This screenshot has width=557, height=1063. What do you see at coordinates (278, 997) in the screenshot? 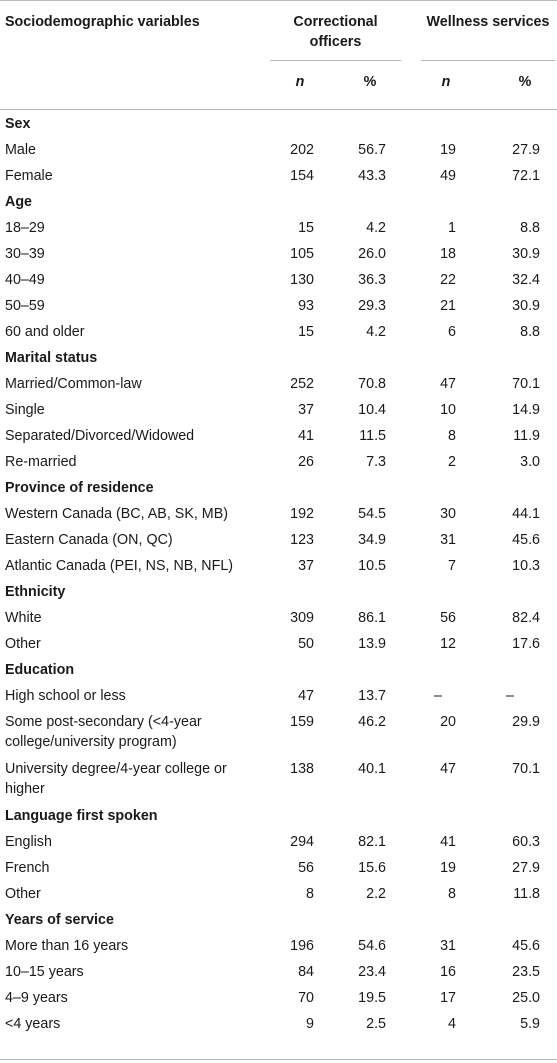
I see `table-row: 4–9 years 70 19.5 17 25.0` at bounding box center [278, 997].